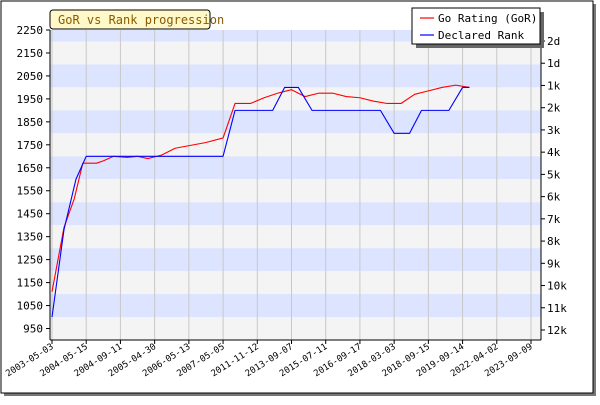 This screenshot has width=600, height=405. I want to click on y-right-tick-label: 3k, so click(554, 130).